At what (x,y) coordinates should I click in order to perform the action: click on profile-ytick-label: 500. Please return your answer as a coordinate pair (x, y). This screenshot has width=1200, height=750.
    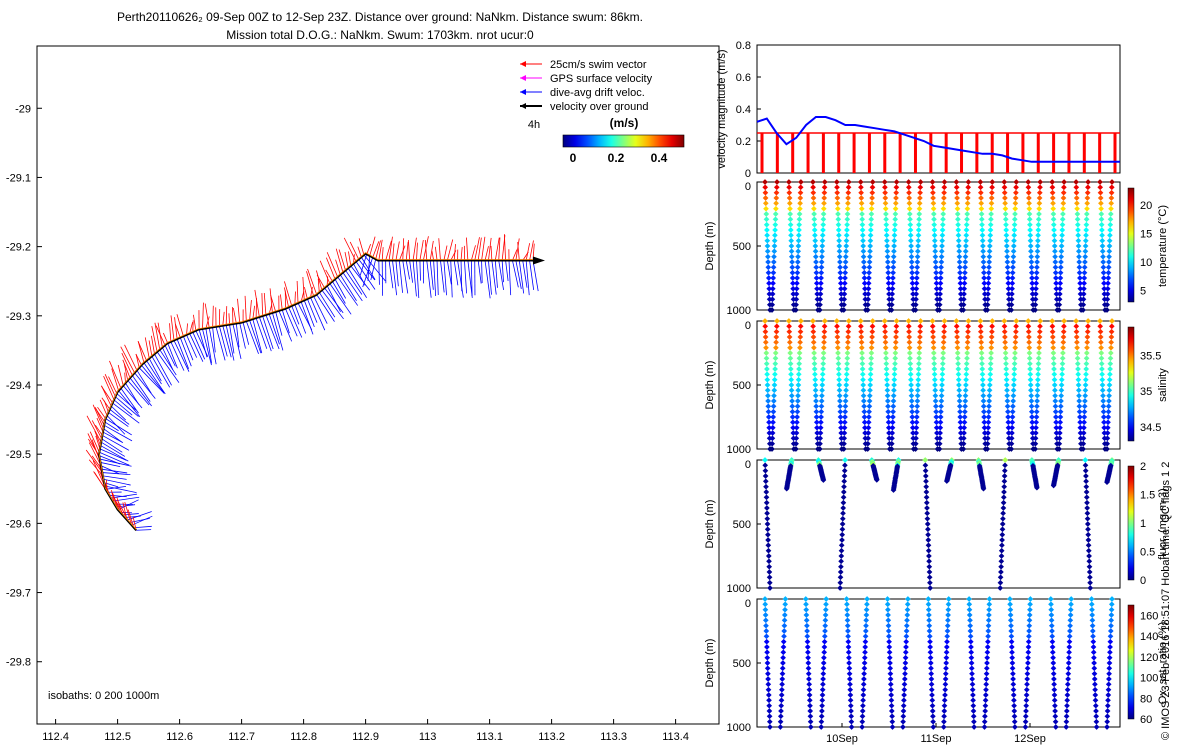
    Looking at the image, I should click on (742, 525).